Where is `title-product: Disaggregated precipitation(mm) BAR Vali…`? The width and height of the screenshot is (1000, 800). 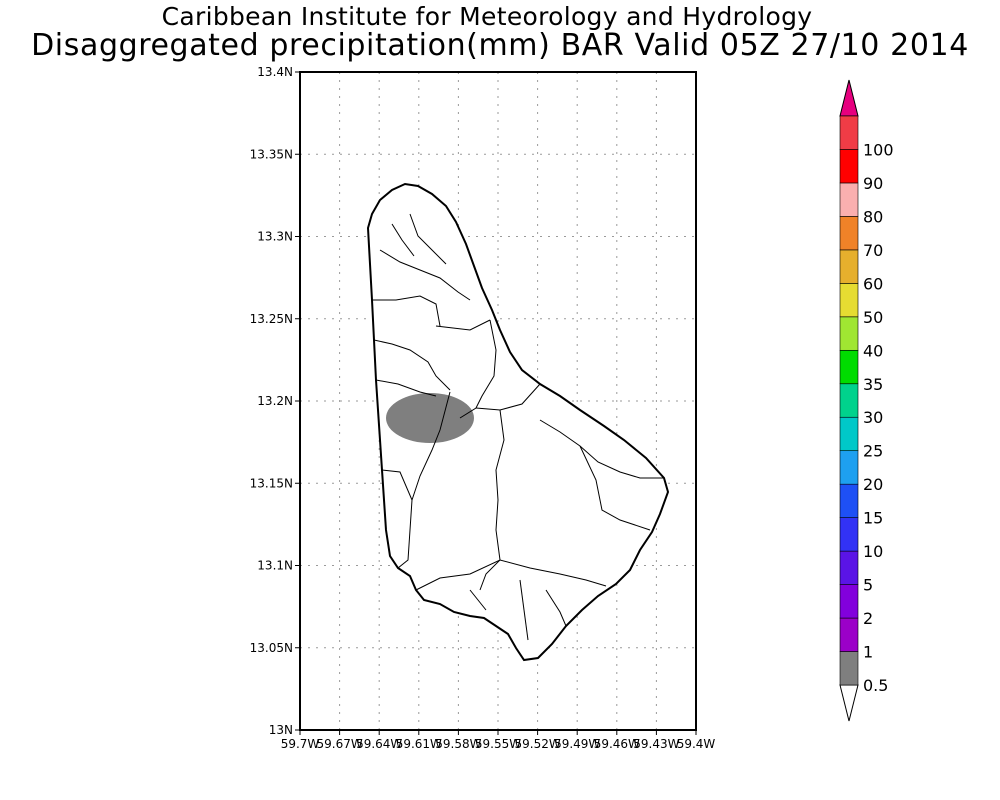
title-product: Disaggregated precipitation(mm) BAR Vali… is located at coordinates (500, 45).